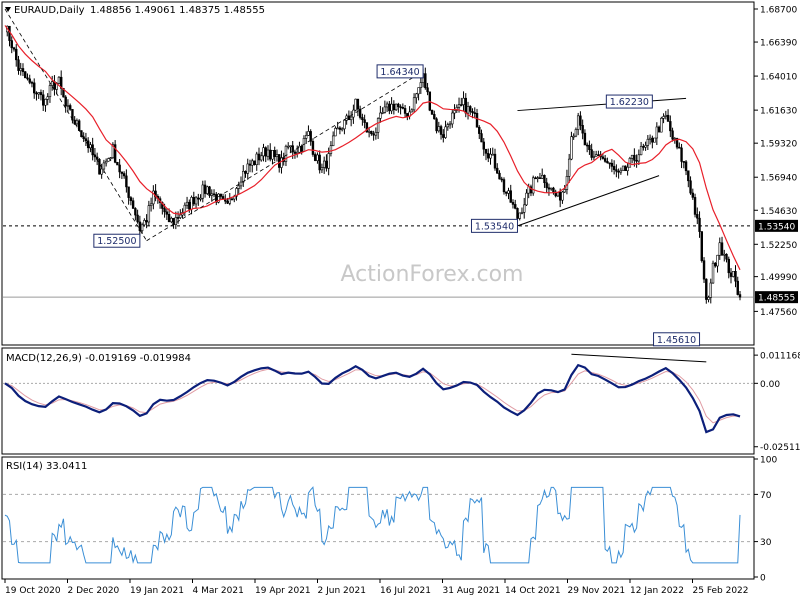  What do you see at coordinates (372, 398) in the screenshot?
I see `macd-line` at bounding box center [372, 398].